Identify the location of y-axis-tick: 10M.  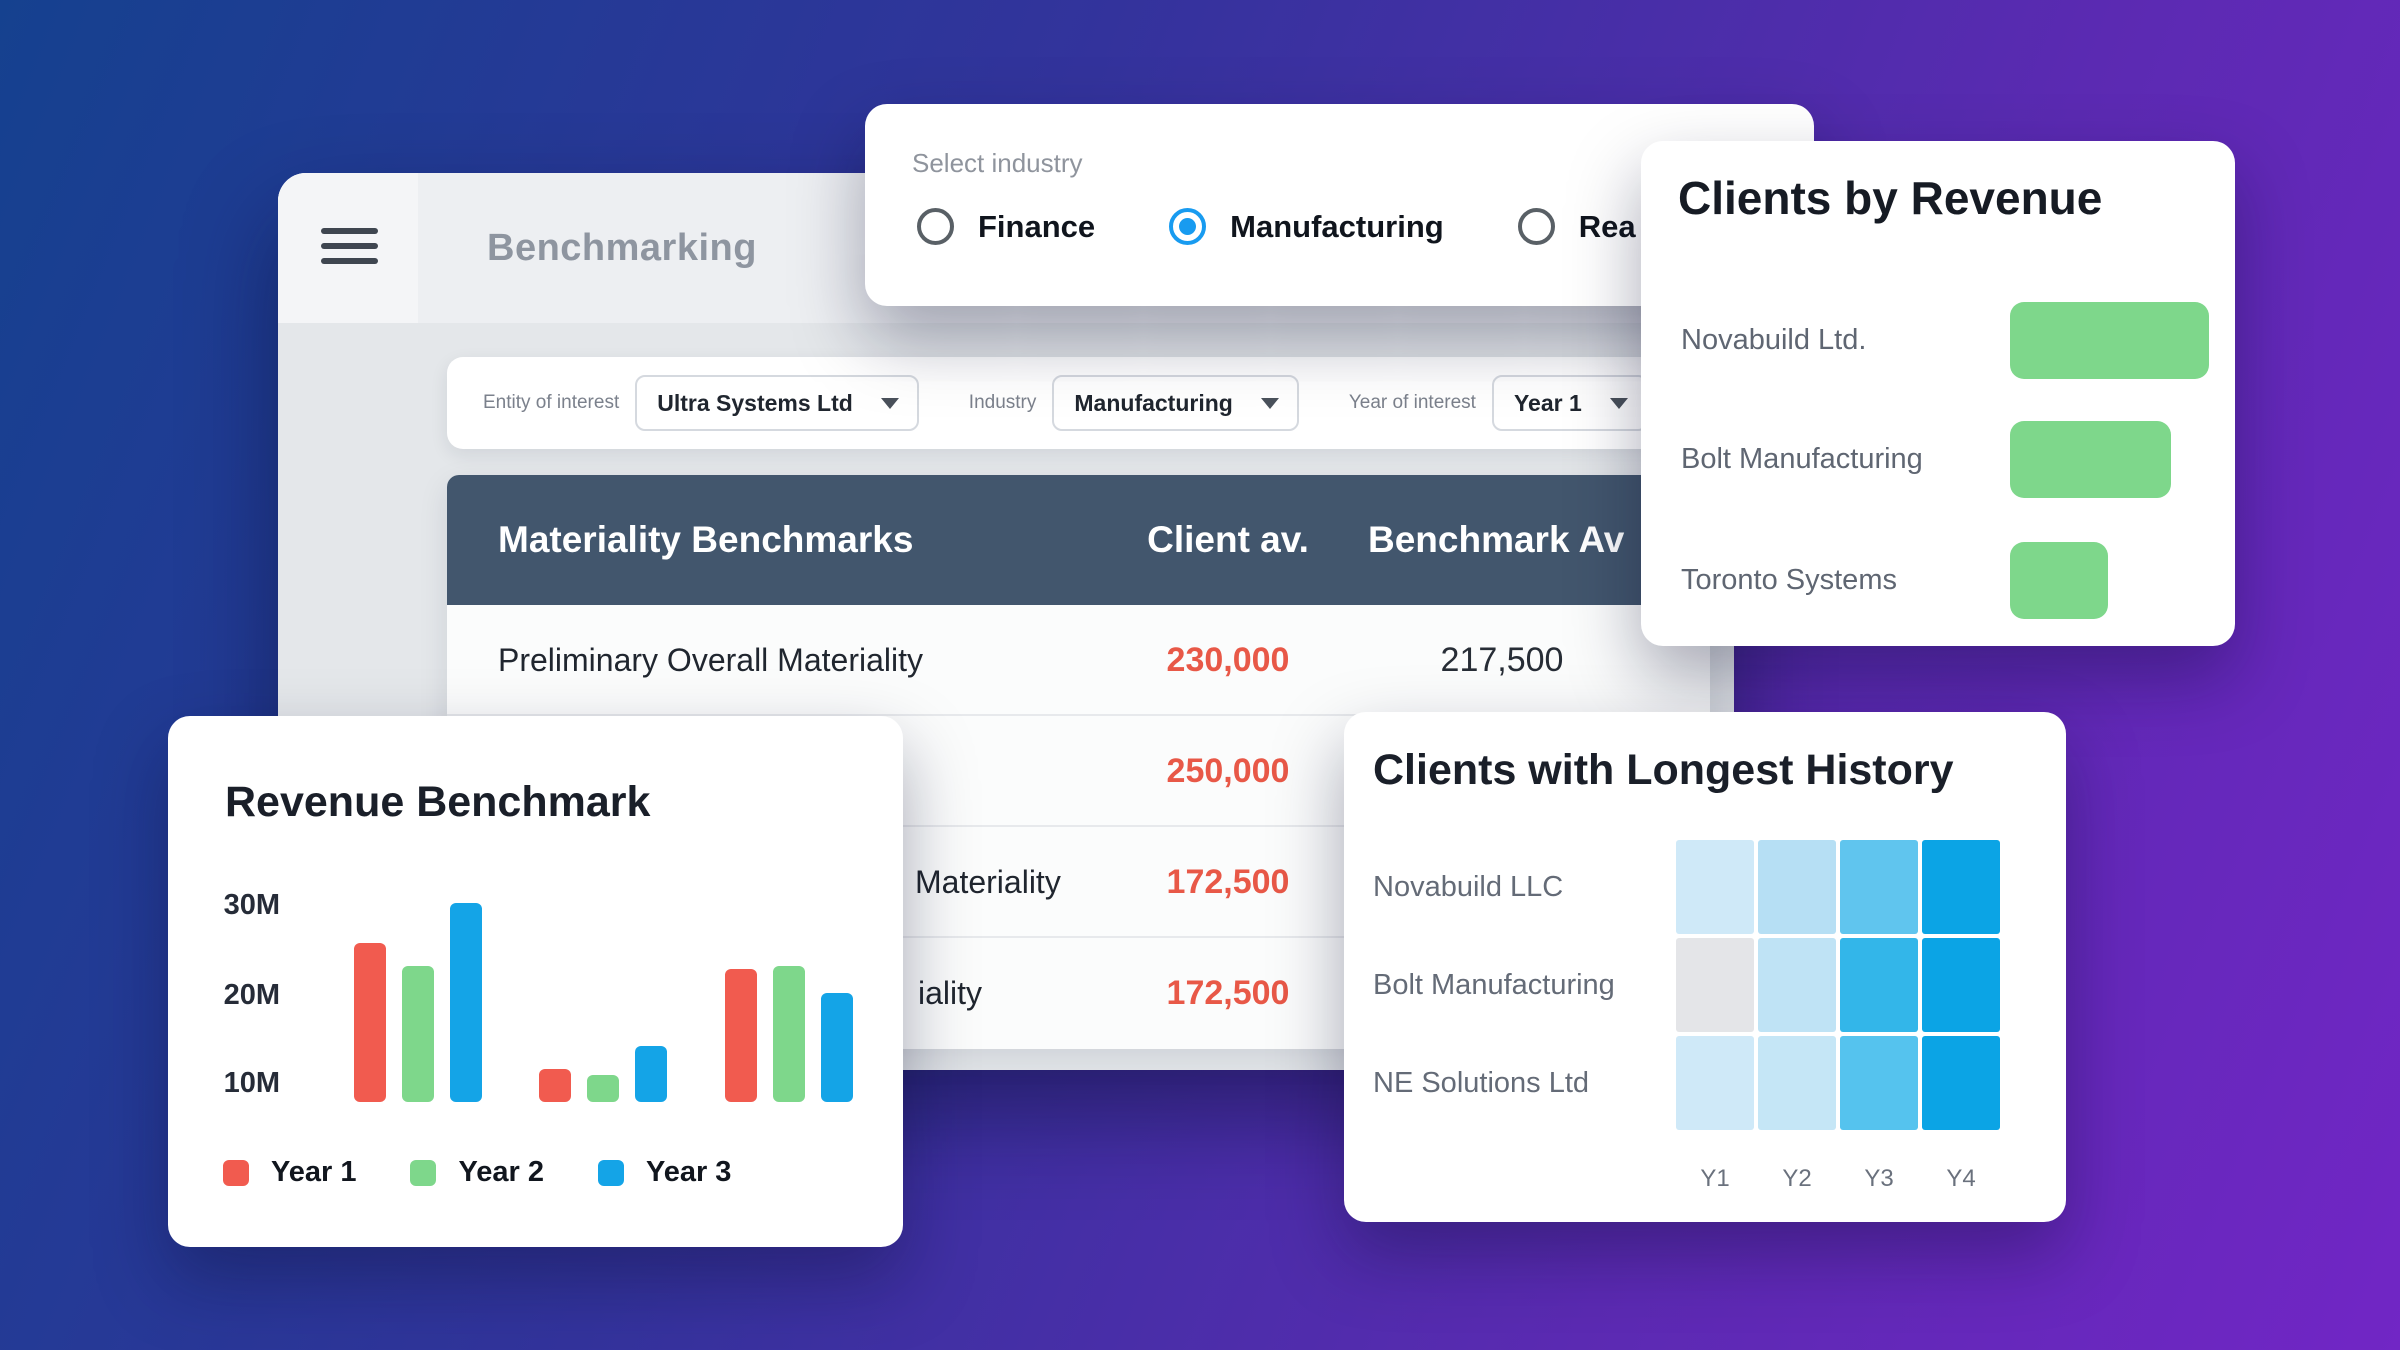
(251, 1083).